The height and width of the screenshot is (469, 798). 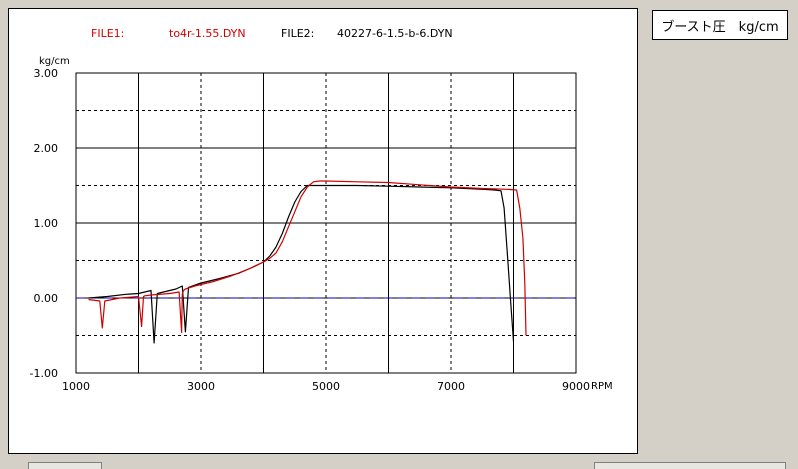 I want to click on unit-label: ブースト圧 kg/cm, so click(x=720, y=27).